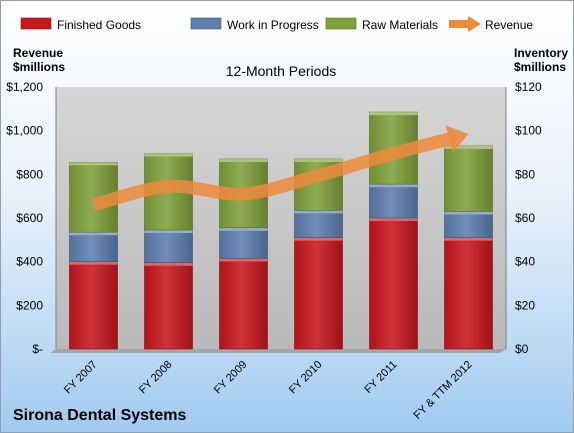  I want to click on left-tick-label: $800, so click(29, 174).